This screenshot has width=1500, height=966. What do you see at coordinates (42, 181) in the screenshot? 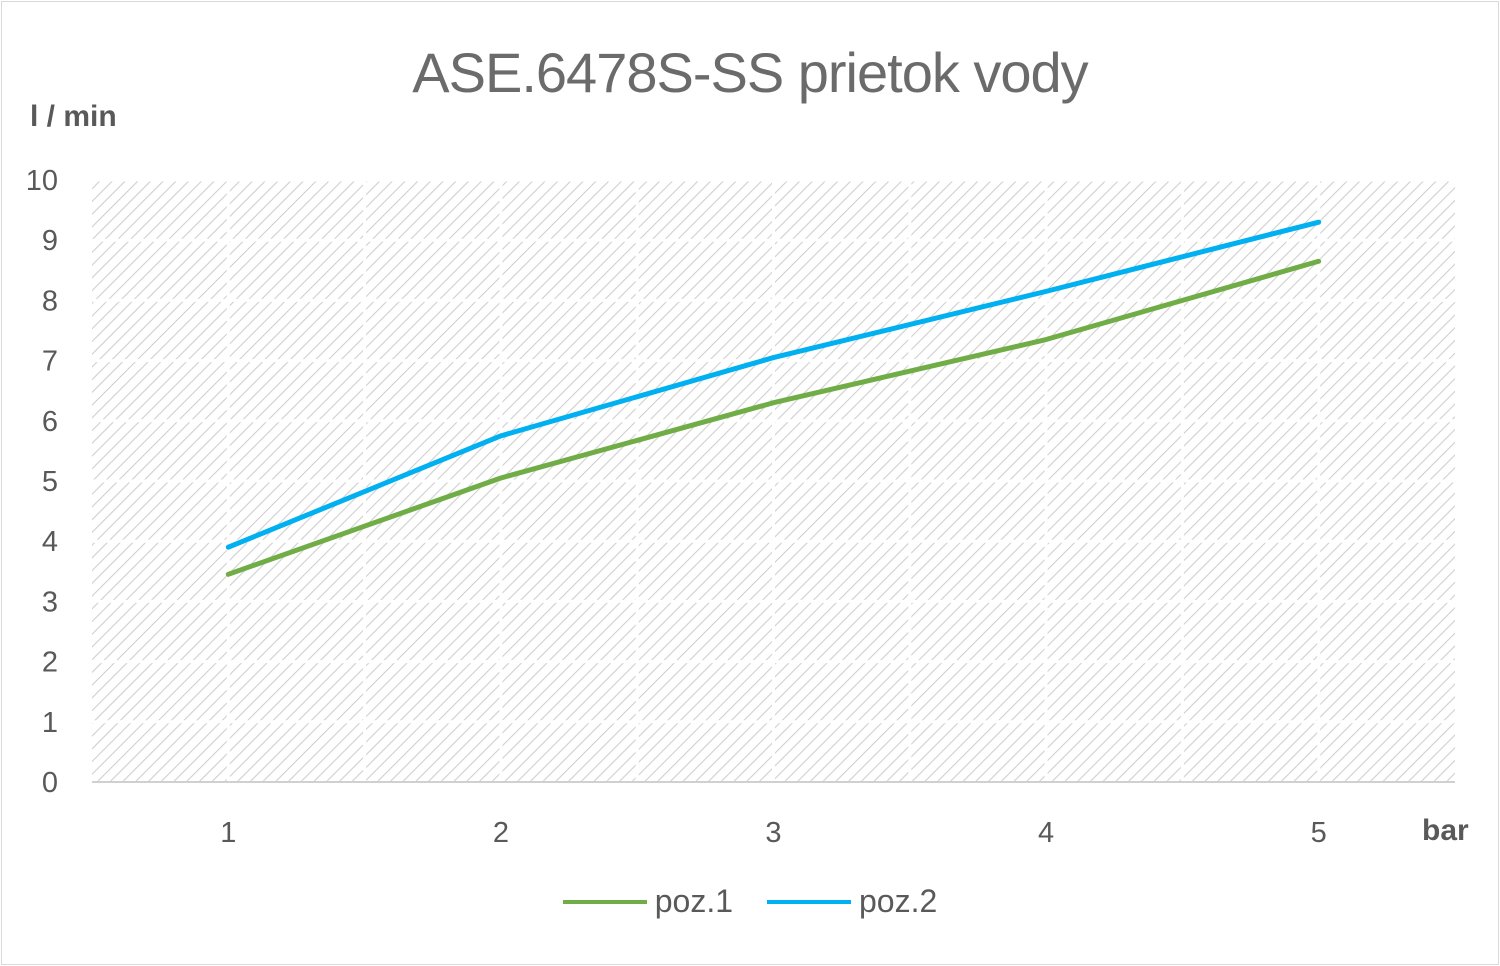
I see `y-tick-label: 10` at bounding box center [42, 181].